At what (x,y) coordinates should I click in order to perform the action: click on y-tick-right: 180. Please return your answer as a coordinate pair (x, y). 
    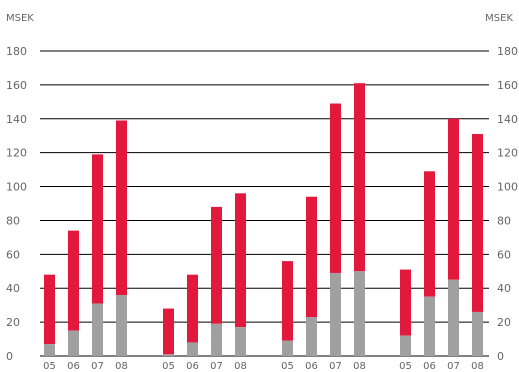
    Looking at the image, I should click on (507, 51).